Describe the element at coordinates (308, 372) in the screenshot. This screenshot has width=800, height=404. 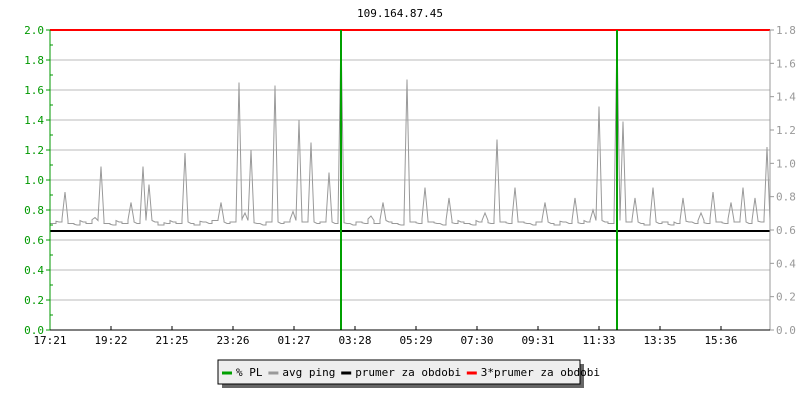
I see `legend-label: avg ping` at that location.